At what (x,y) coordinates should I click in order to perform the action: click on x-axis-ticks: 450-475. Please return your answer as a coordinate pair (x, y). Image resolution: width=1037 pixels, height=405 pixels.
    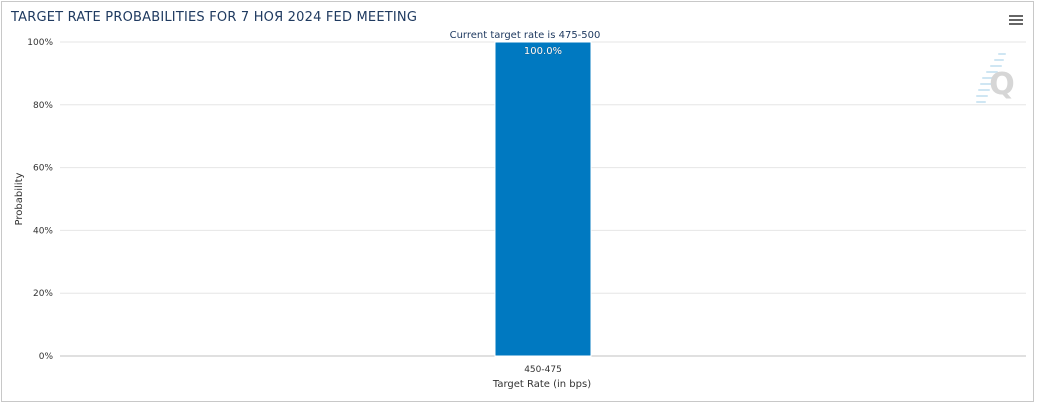
    Looking at the image, I should click on (543, 370).